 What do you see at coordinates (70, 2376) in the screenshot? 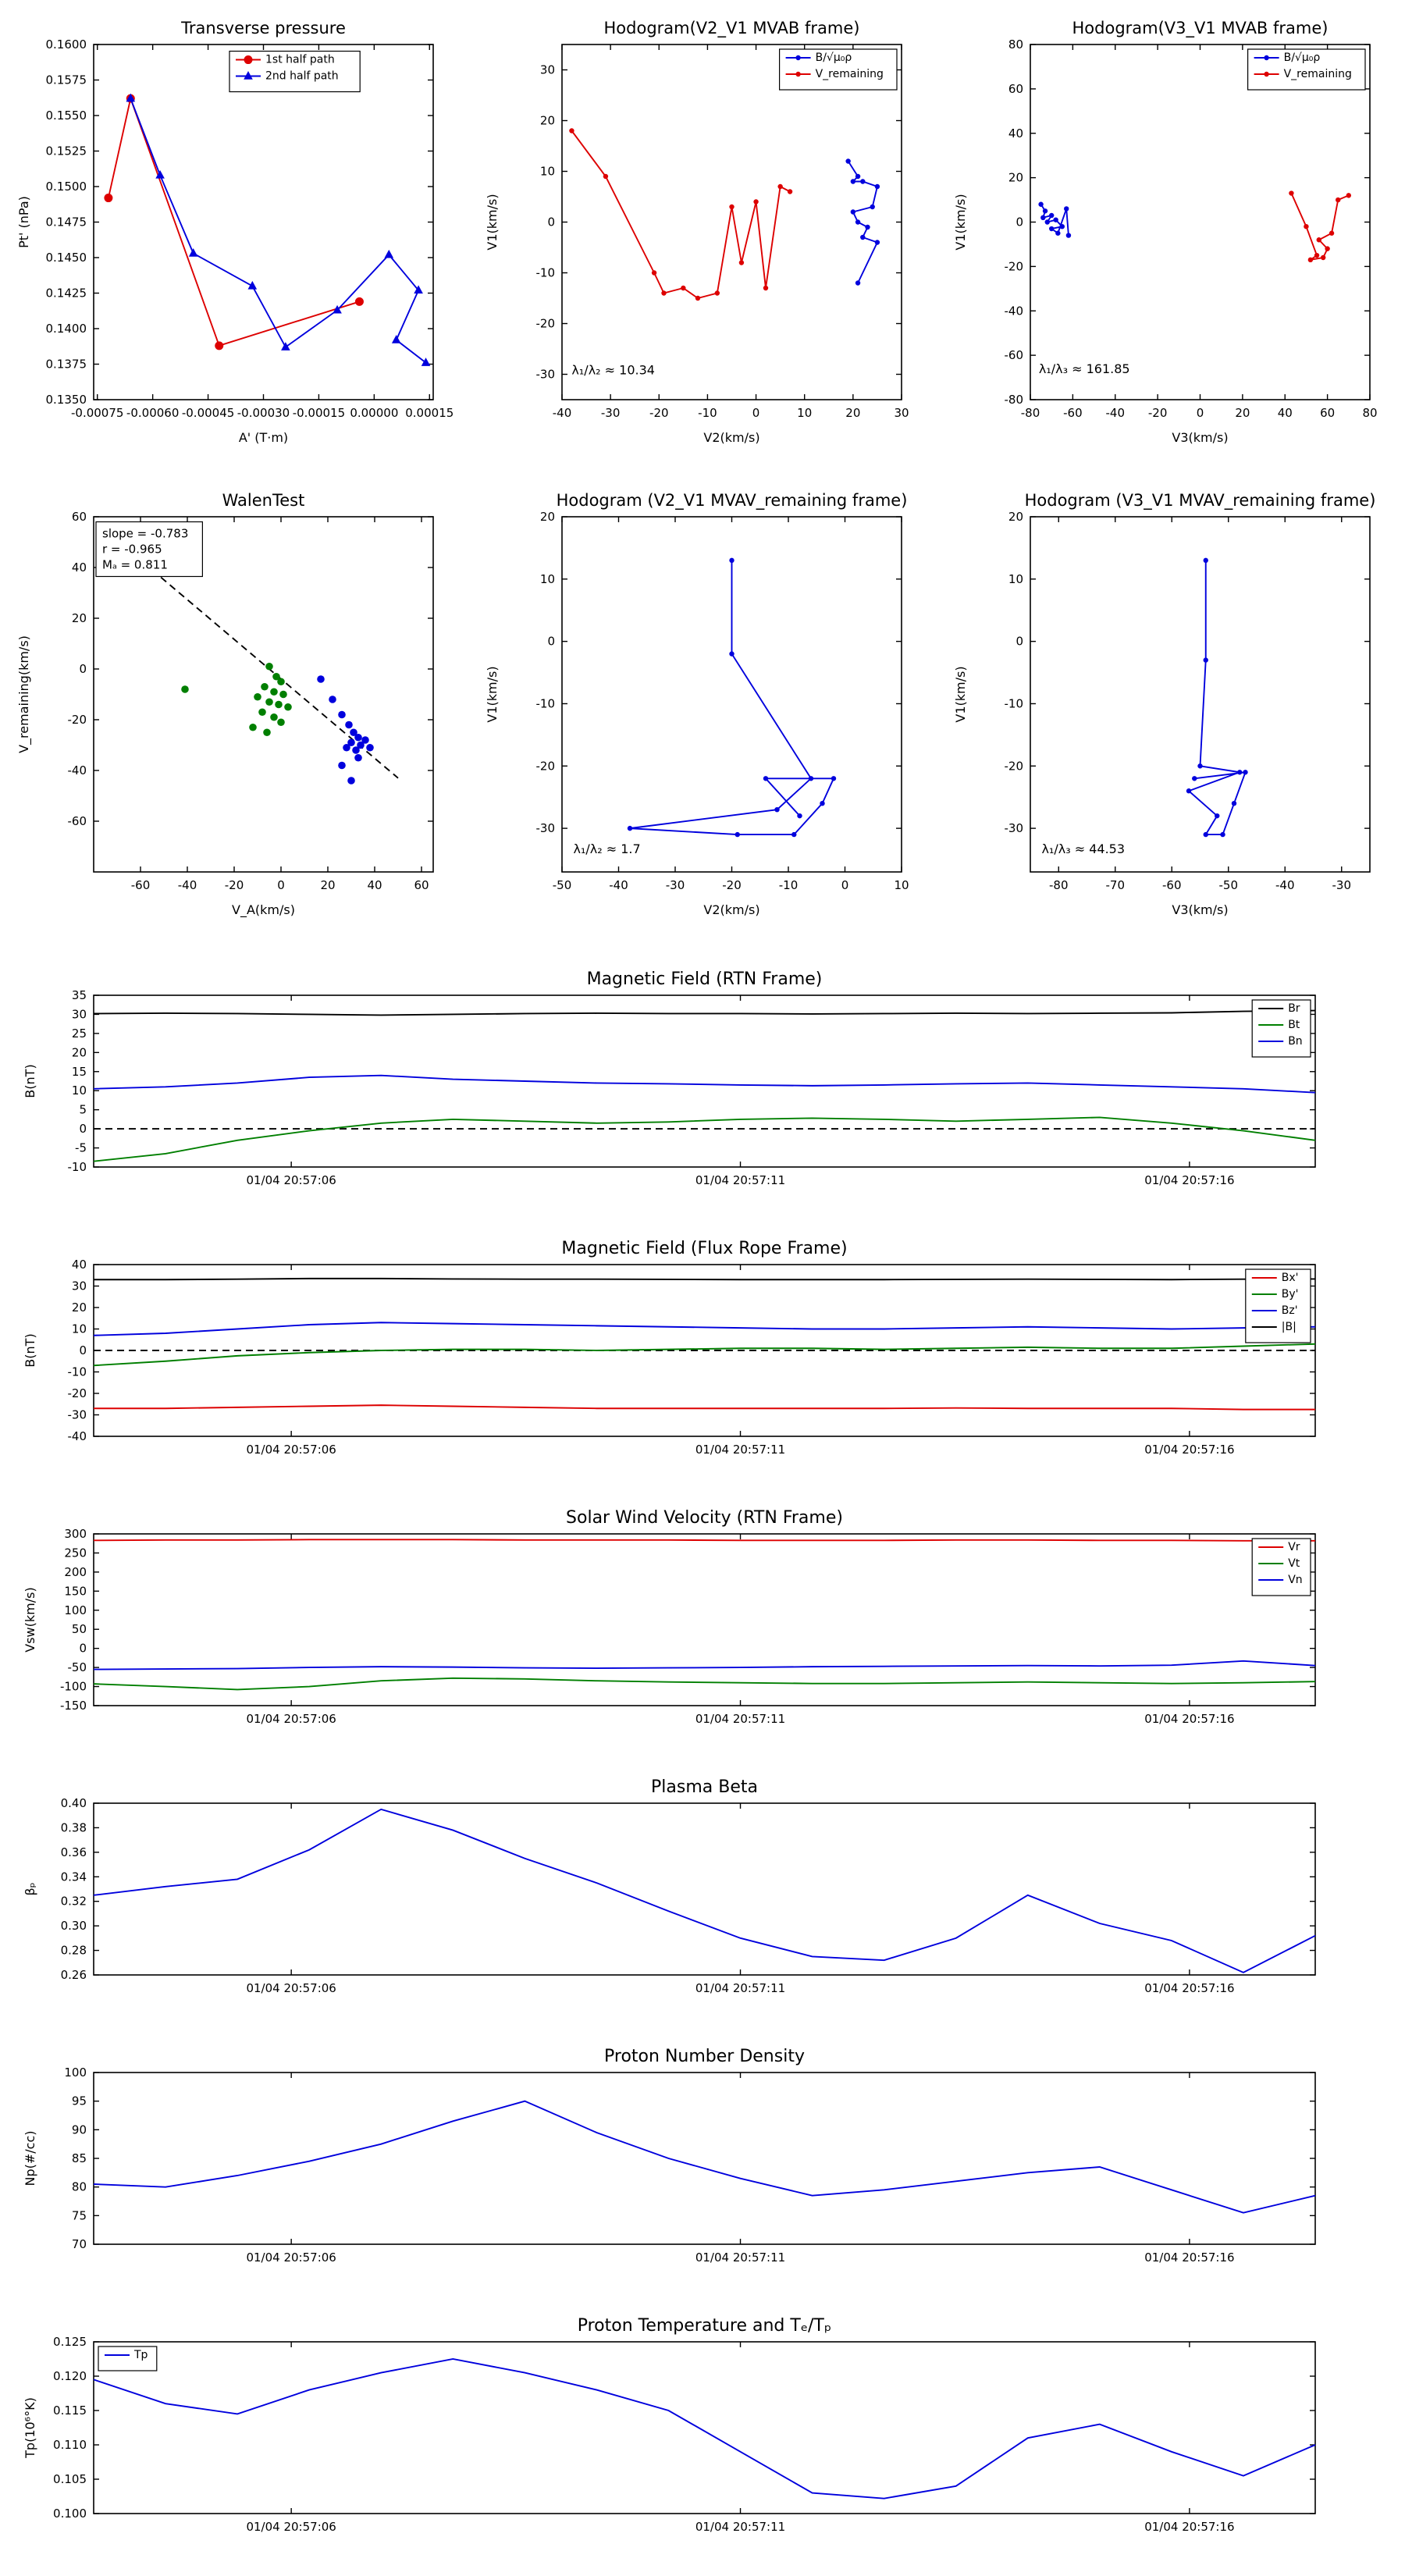
I see `svg-text: 0.120` at bounding box center [70, 2376].